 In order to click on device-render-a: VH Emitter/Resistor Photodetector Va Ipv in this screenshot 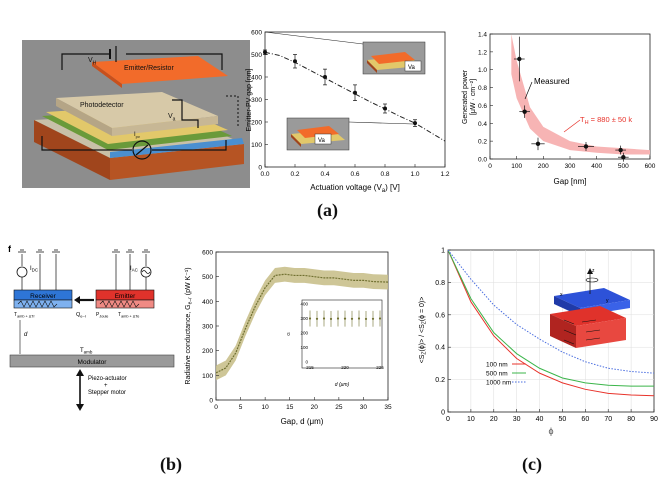, I will do `click(136, 114)`.